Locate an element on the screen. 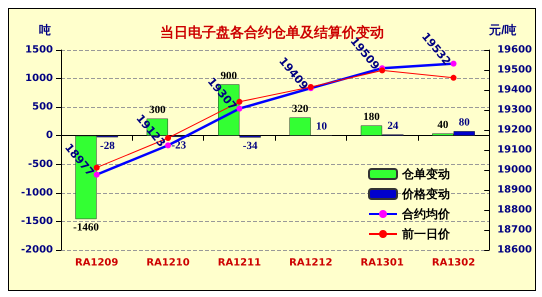  x-tick-label: RA1212 is located at coordinates (310, 263).